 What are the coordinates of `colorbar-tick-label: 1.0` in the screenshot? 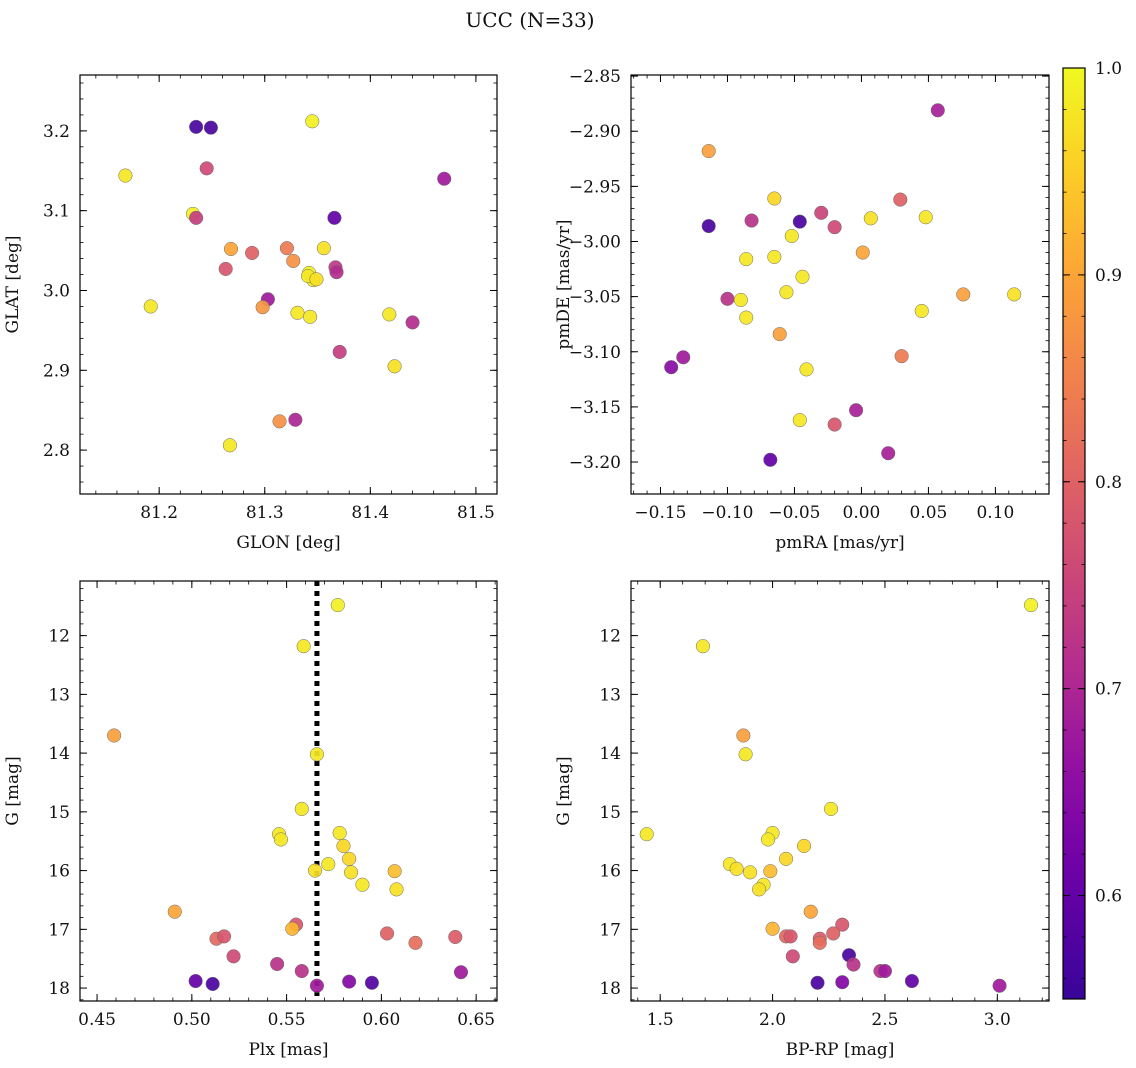 It's located at (1108, 69).